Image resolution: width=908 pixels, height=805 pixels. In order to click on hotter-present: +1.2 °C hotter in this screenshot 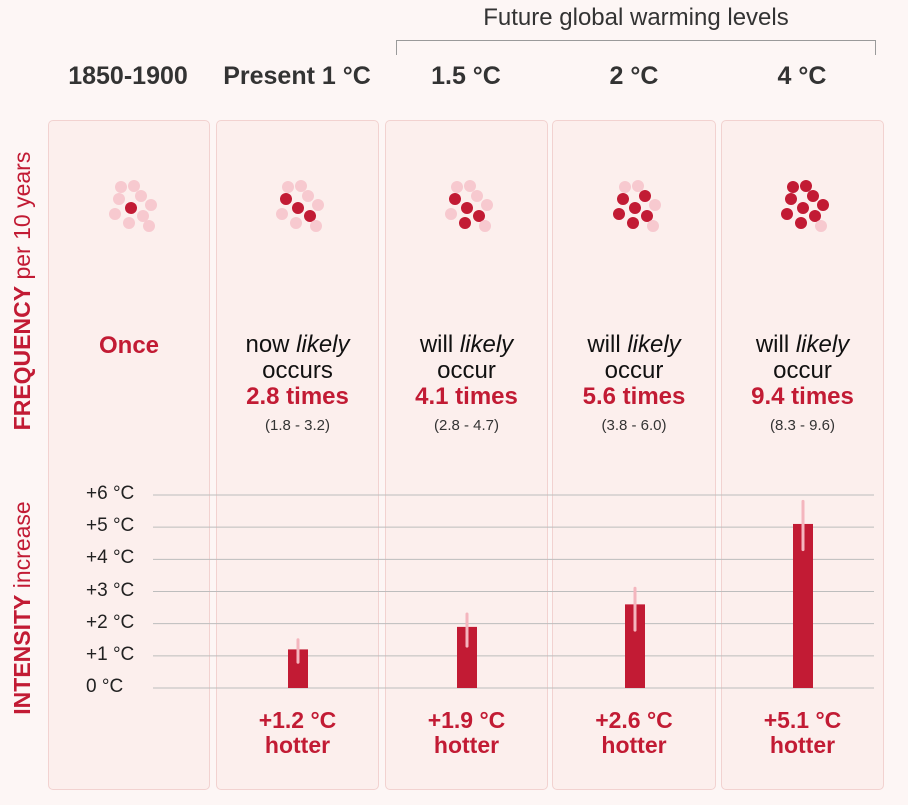, I will do `click(297, 733)`.